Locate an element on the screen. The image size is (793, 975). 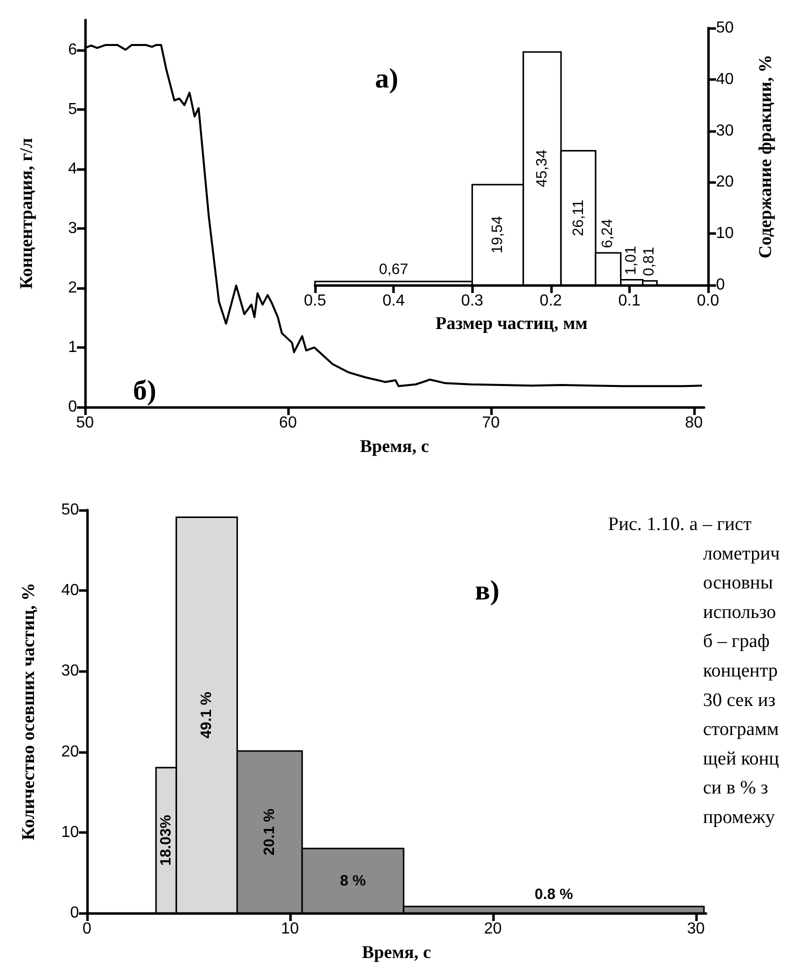
annotation: концентр is located at coordinates (740, 671).